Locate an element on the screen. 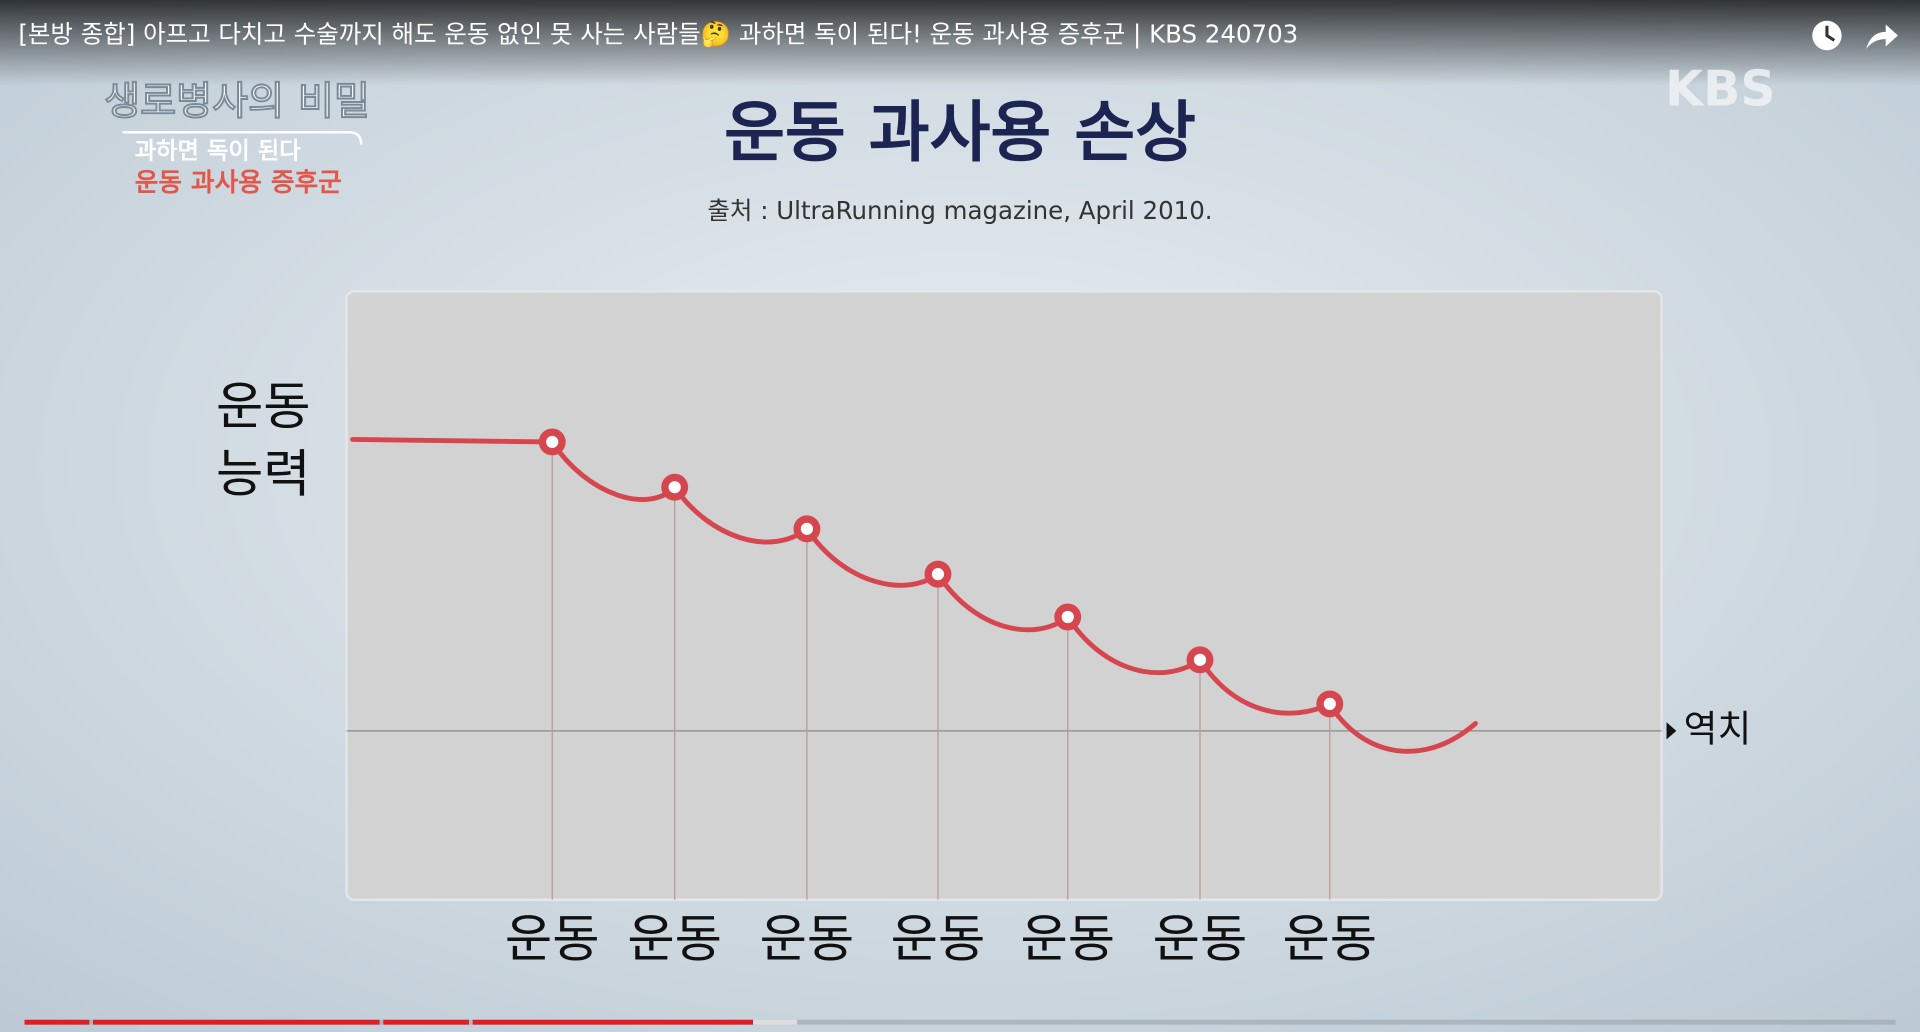 This screenshot has height=1032, width=1920. workout-points is located at coordinates (941, 573).